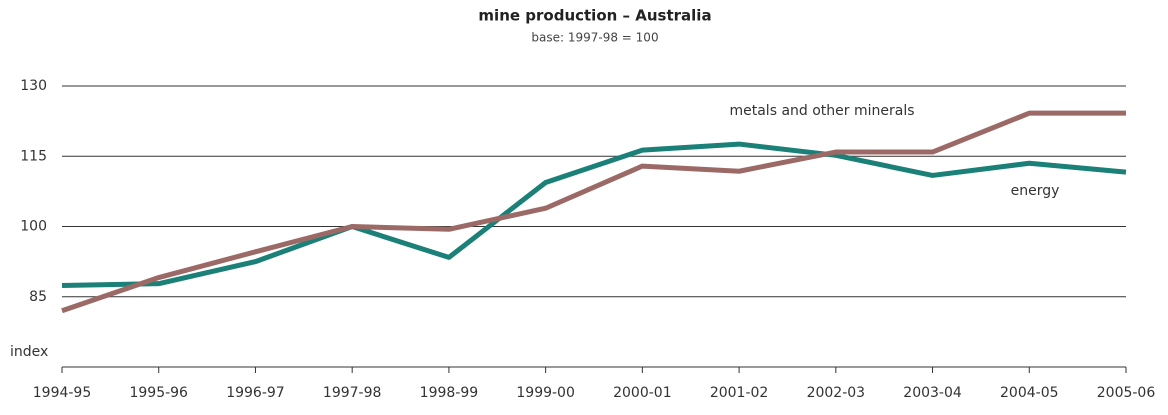 Image resolution: width=1168 pixels, height=415 pixels. I want to click on y-axis-label: index, so click(29, 352).